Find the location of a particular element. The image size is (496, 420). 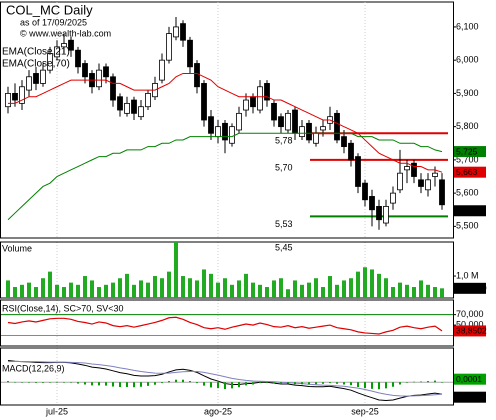

last-value: 5,663 is located at coordinates (467, 172).